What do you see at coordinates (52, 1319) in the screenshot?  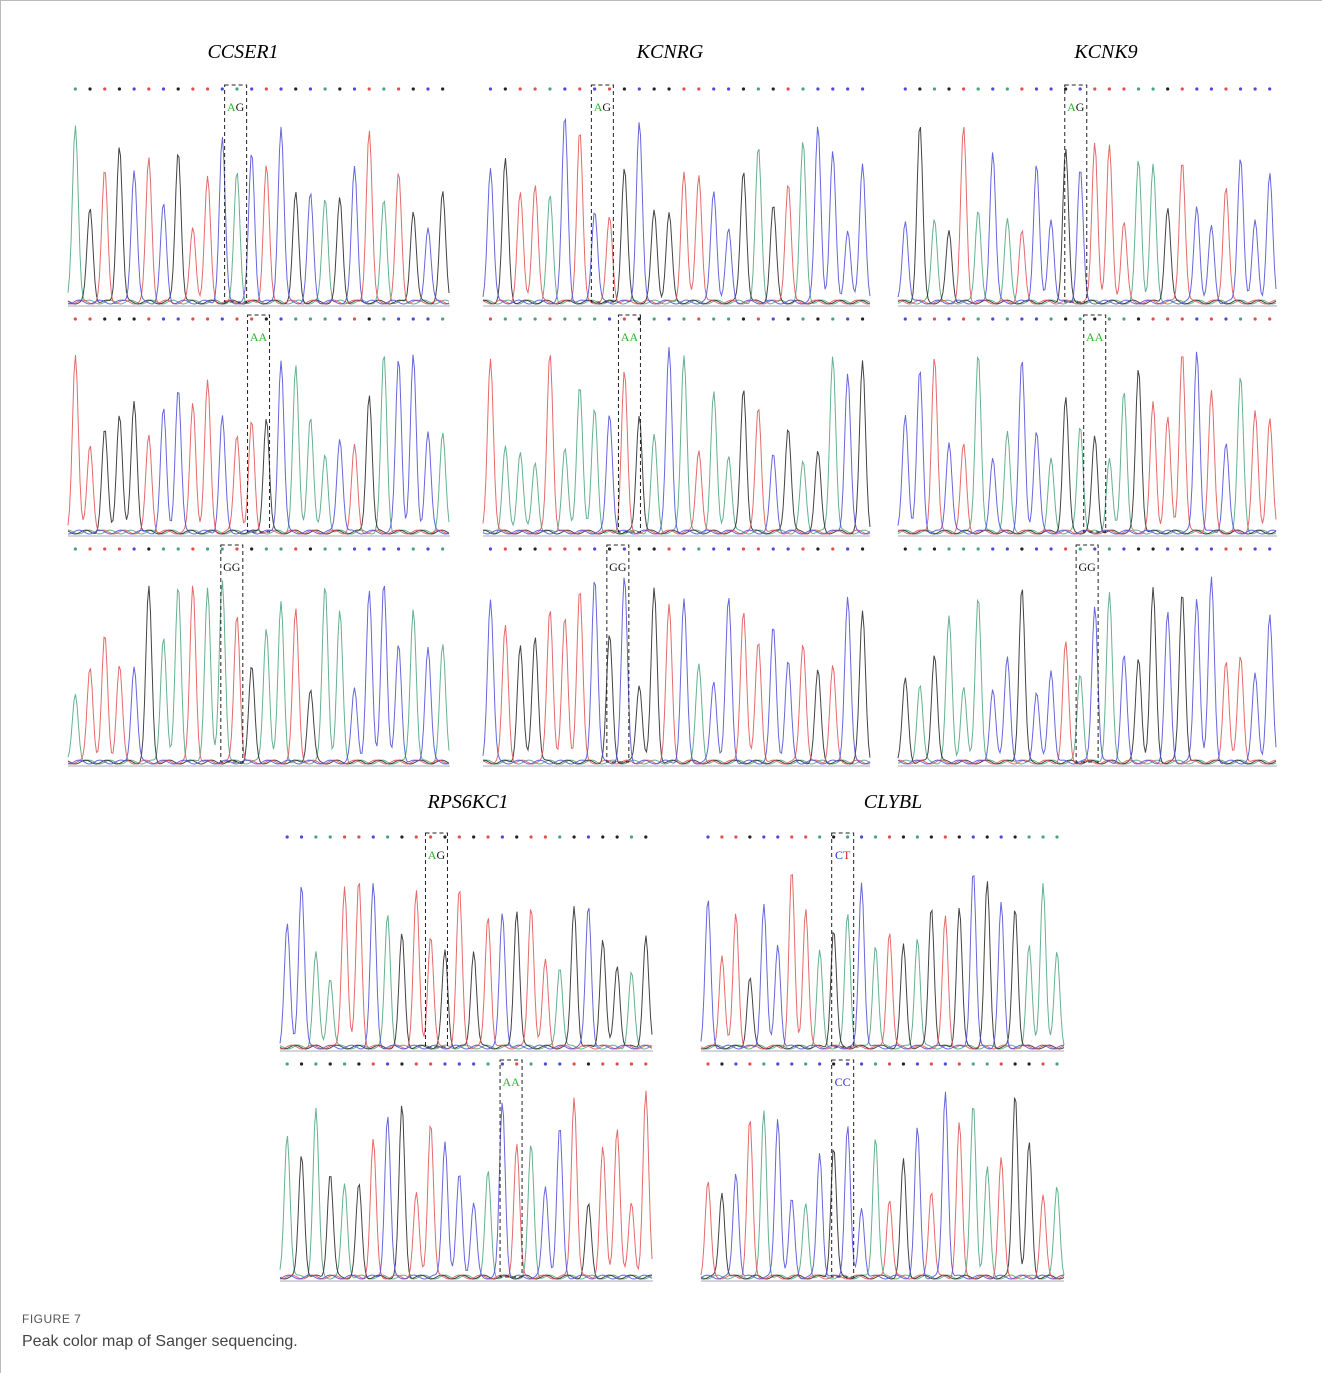 I see `figure-label: FIGURE 7` at bounding box center [52, 1319].